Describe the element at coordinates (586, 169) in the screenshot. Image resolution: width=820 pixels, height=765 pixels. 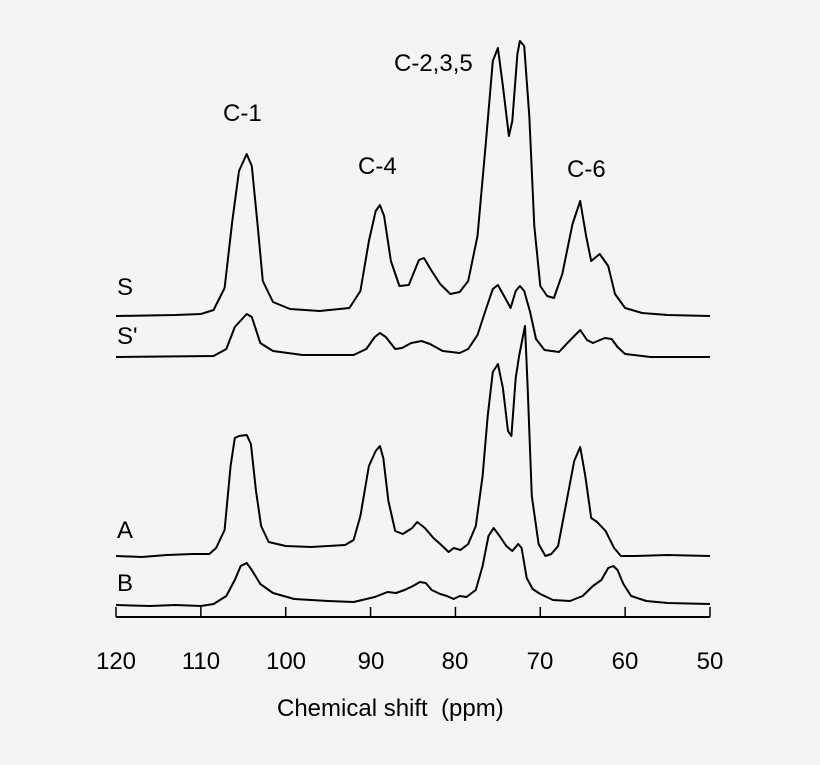
I see `peak-label-c6: C-6` at that location.